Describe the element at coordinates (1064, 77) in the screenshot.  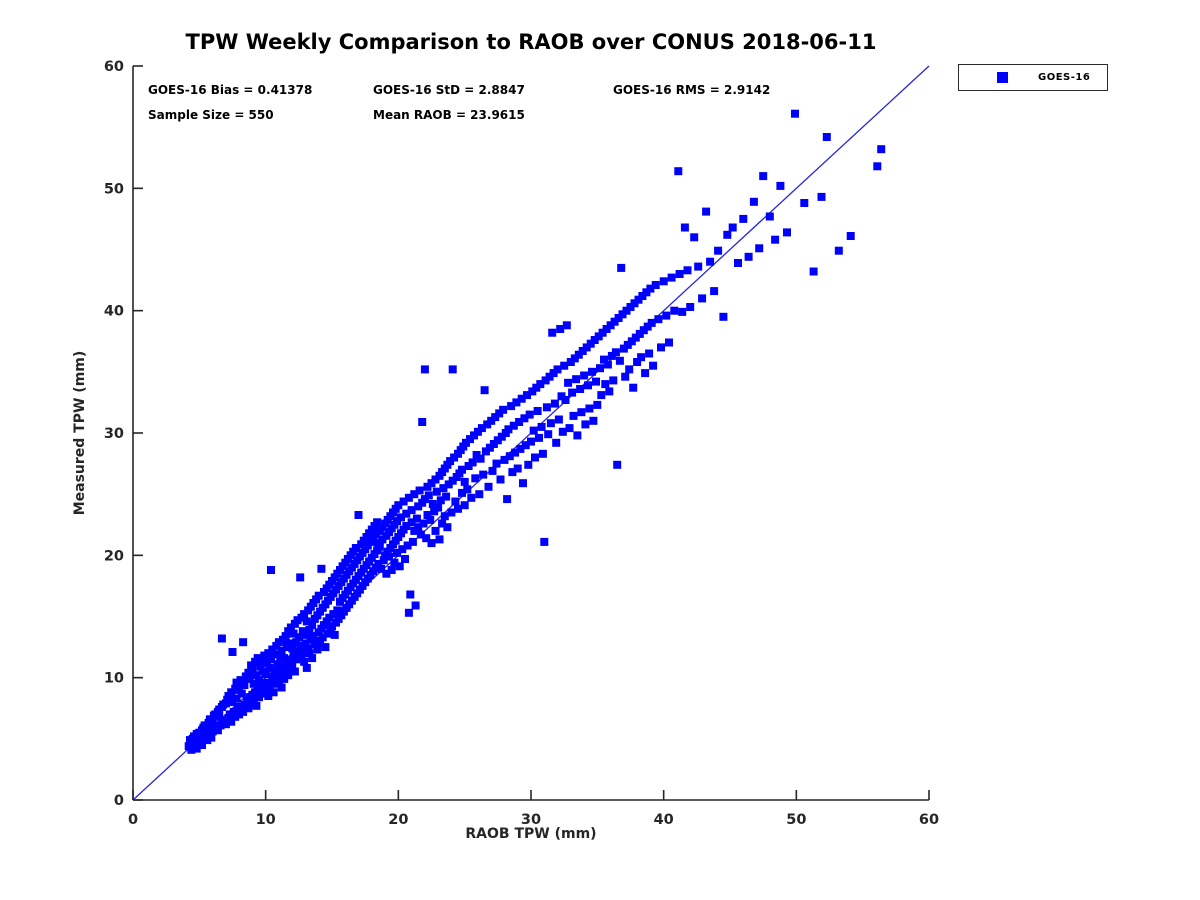
I see `legend-entry-label: GOES-16` at that location.